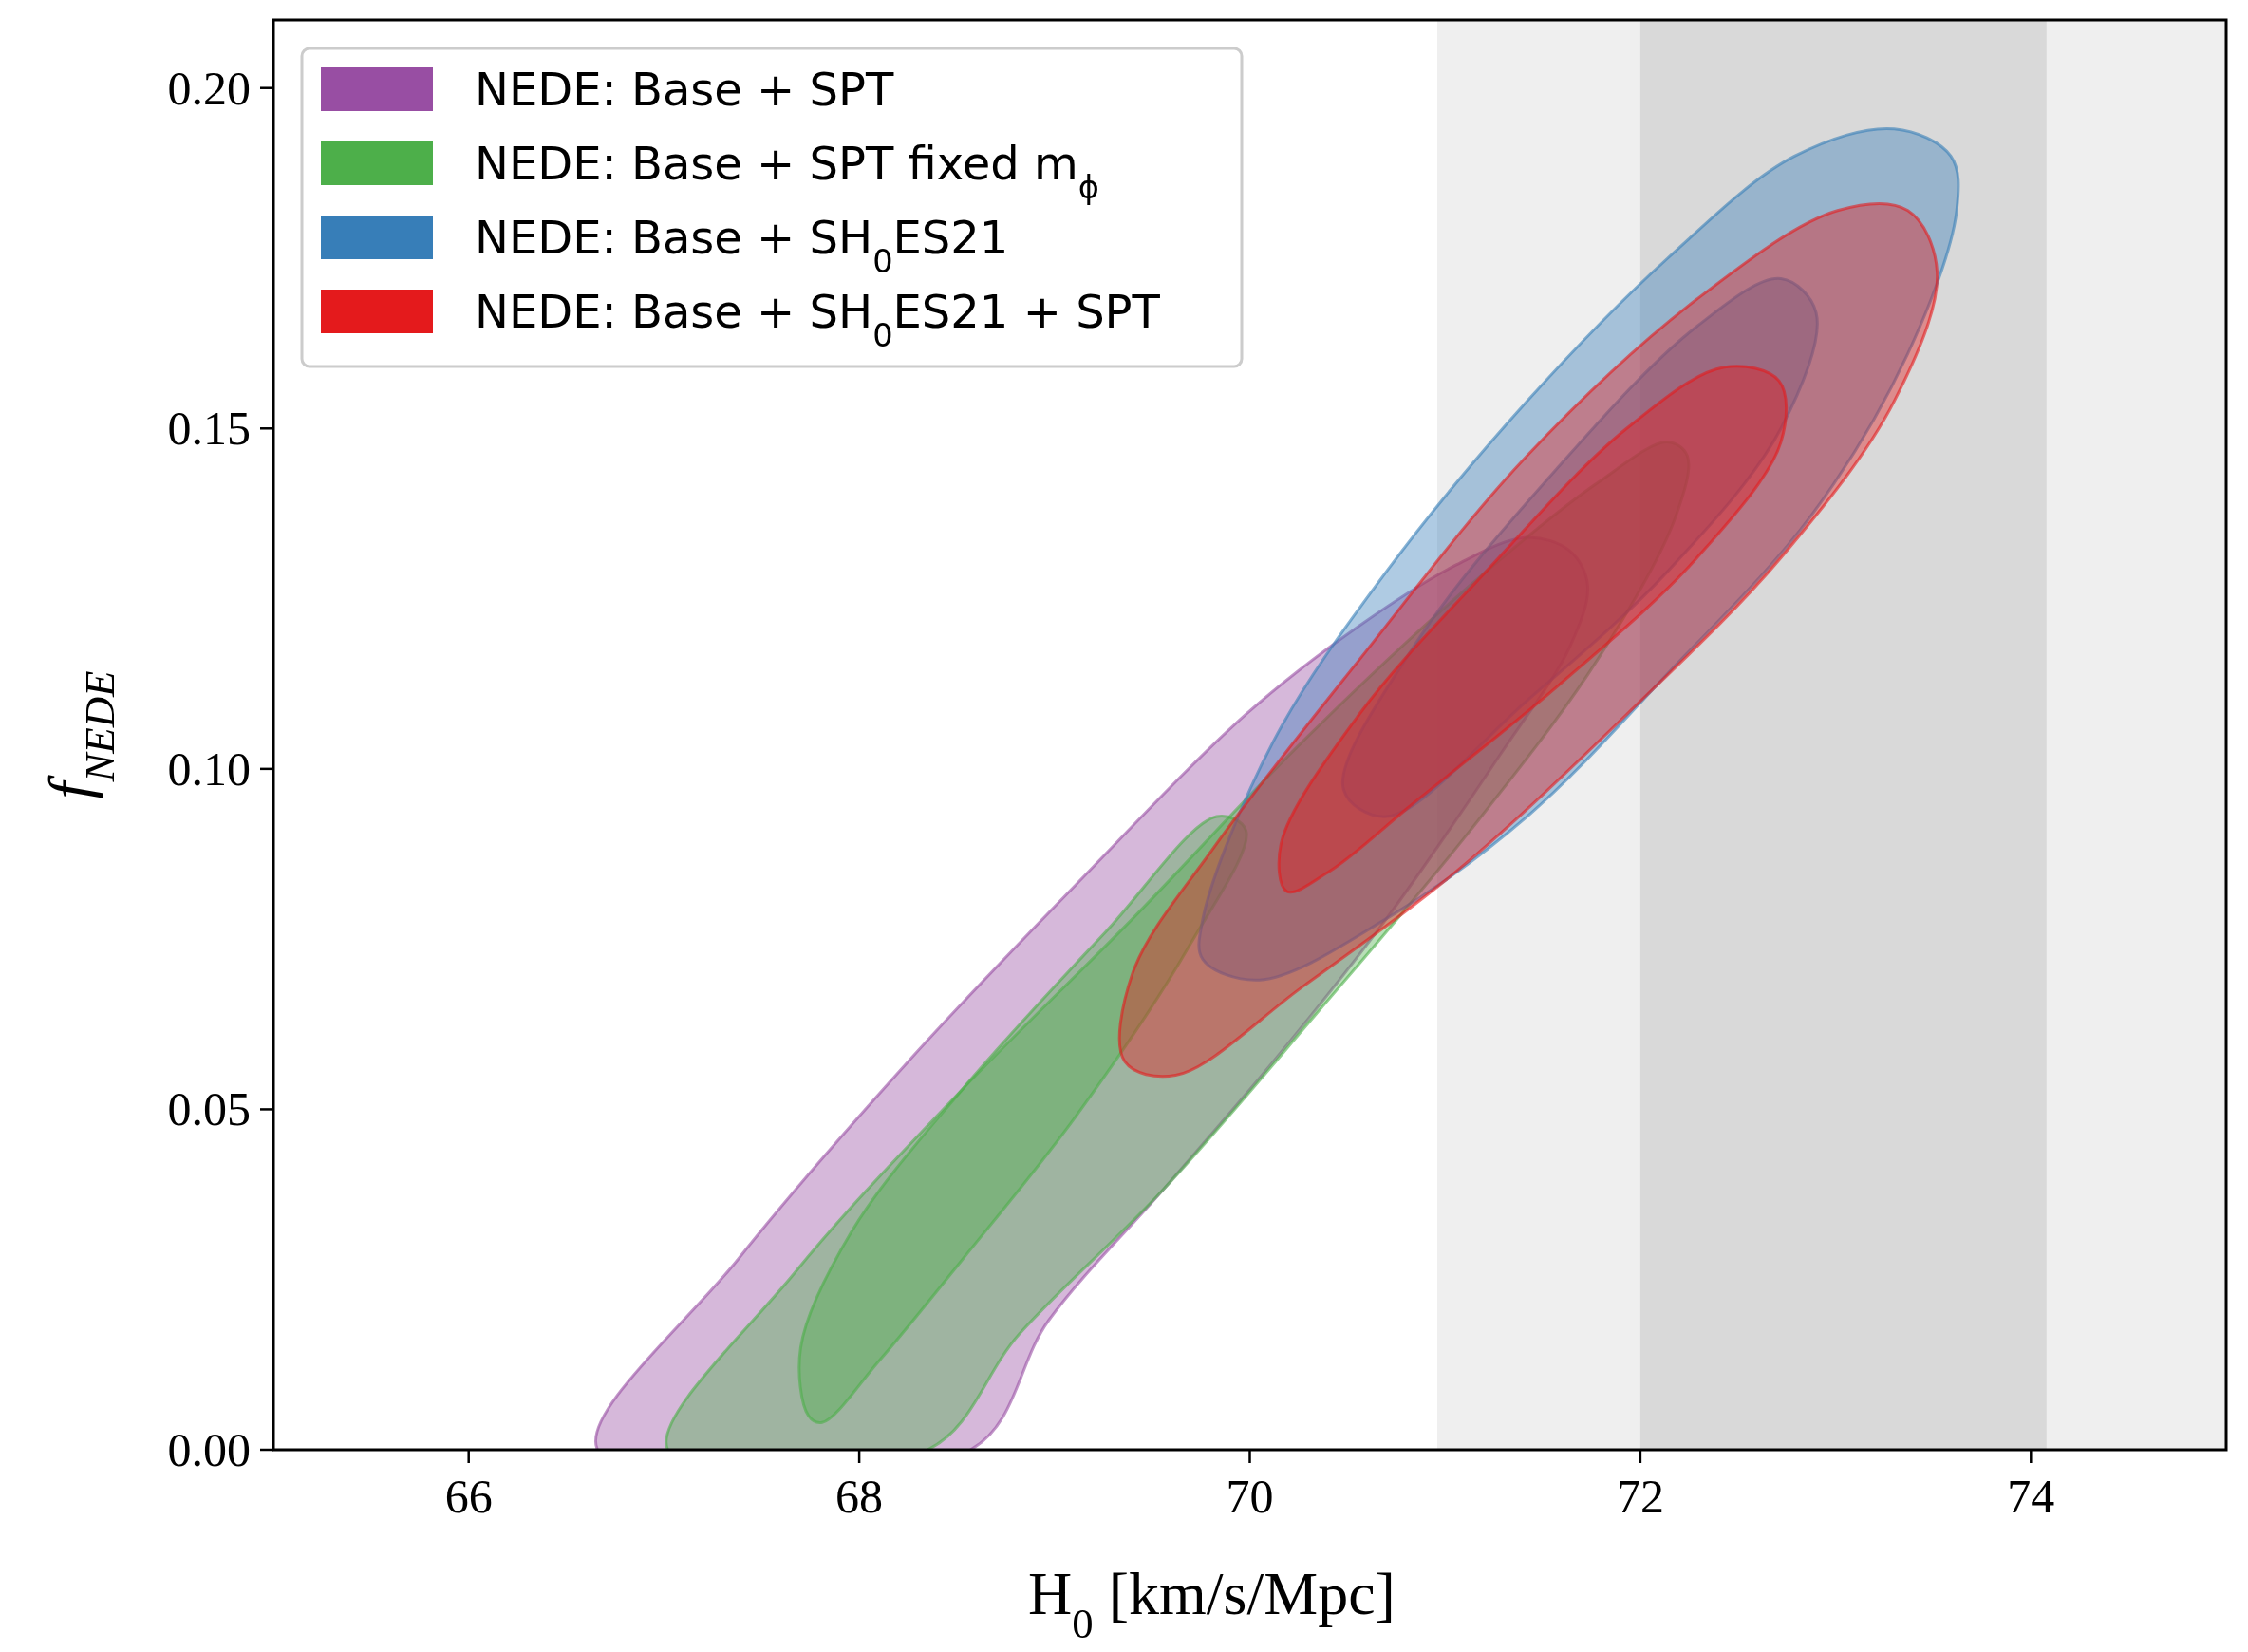  I want to click on legend-label: NEDE: Base + SH$_{0}$ES21 + SPT, so click(818, 319).